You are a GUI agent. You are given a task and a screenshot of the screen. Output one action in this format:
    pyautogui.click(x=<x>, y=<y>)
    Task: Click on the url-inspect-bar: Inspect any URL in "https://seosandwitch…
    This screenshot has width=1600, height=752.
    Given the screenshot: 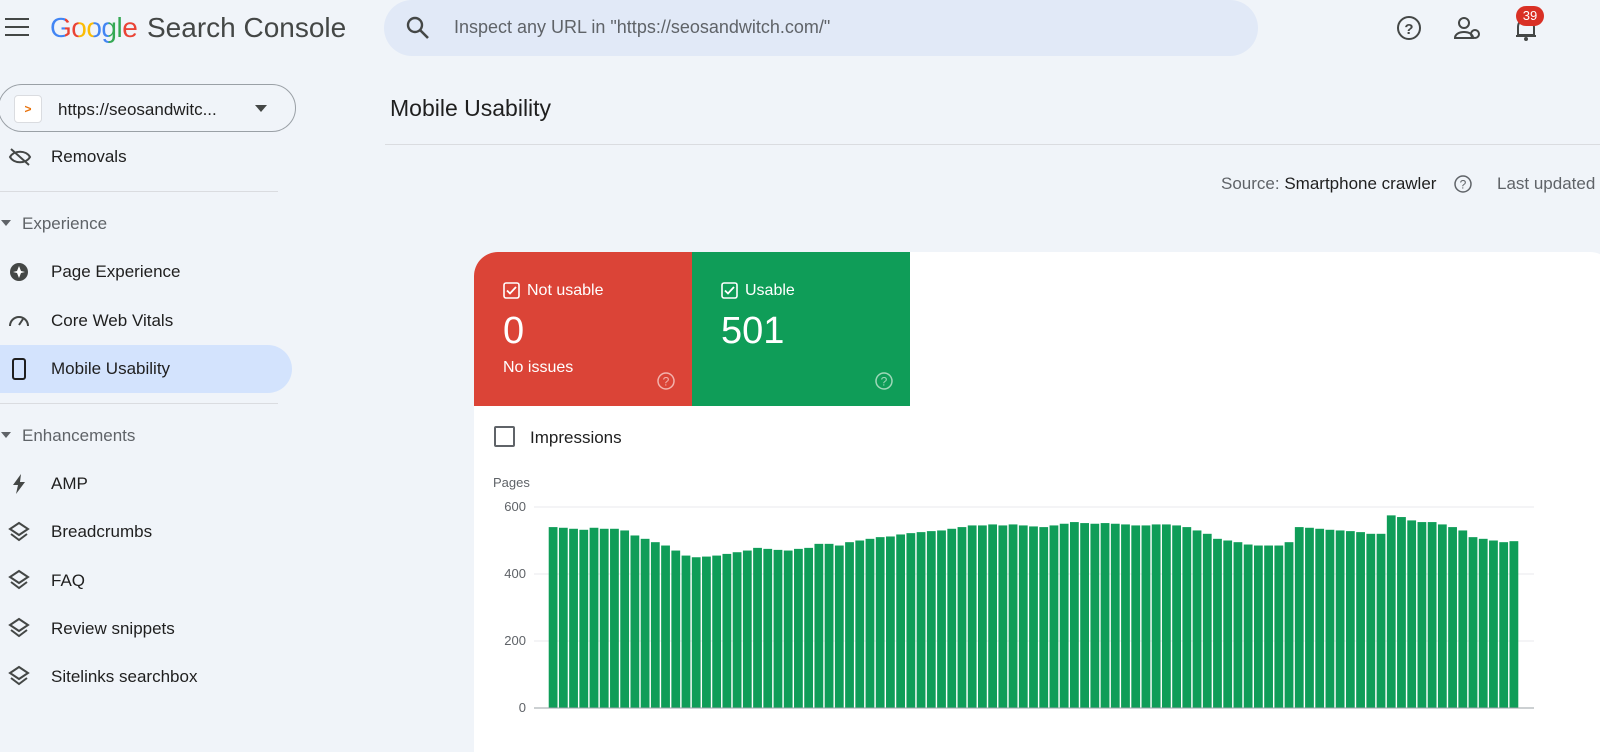 What is the action you would take?
    pyautogui.click(x=821, y=28)
    